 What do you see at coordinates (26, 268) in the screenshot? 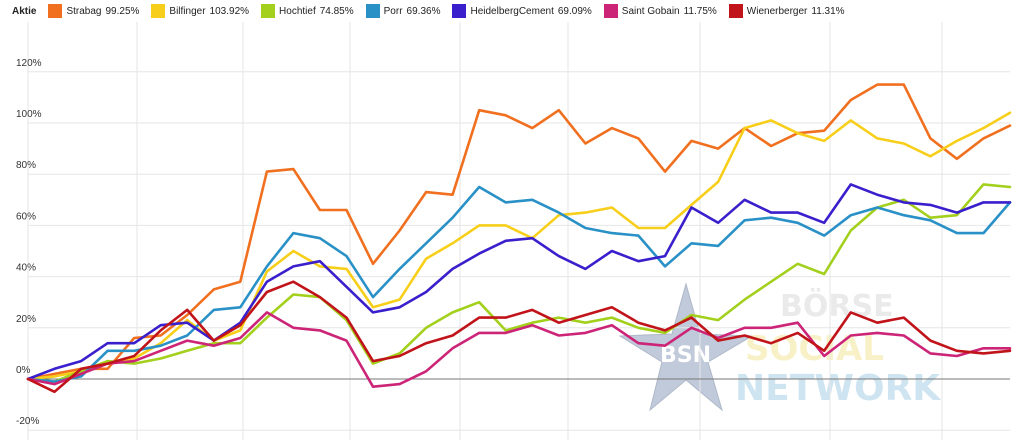
I see `y-tick-label: 40%` at bounding box center [26, 268].